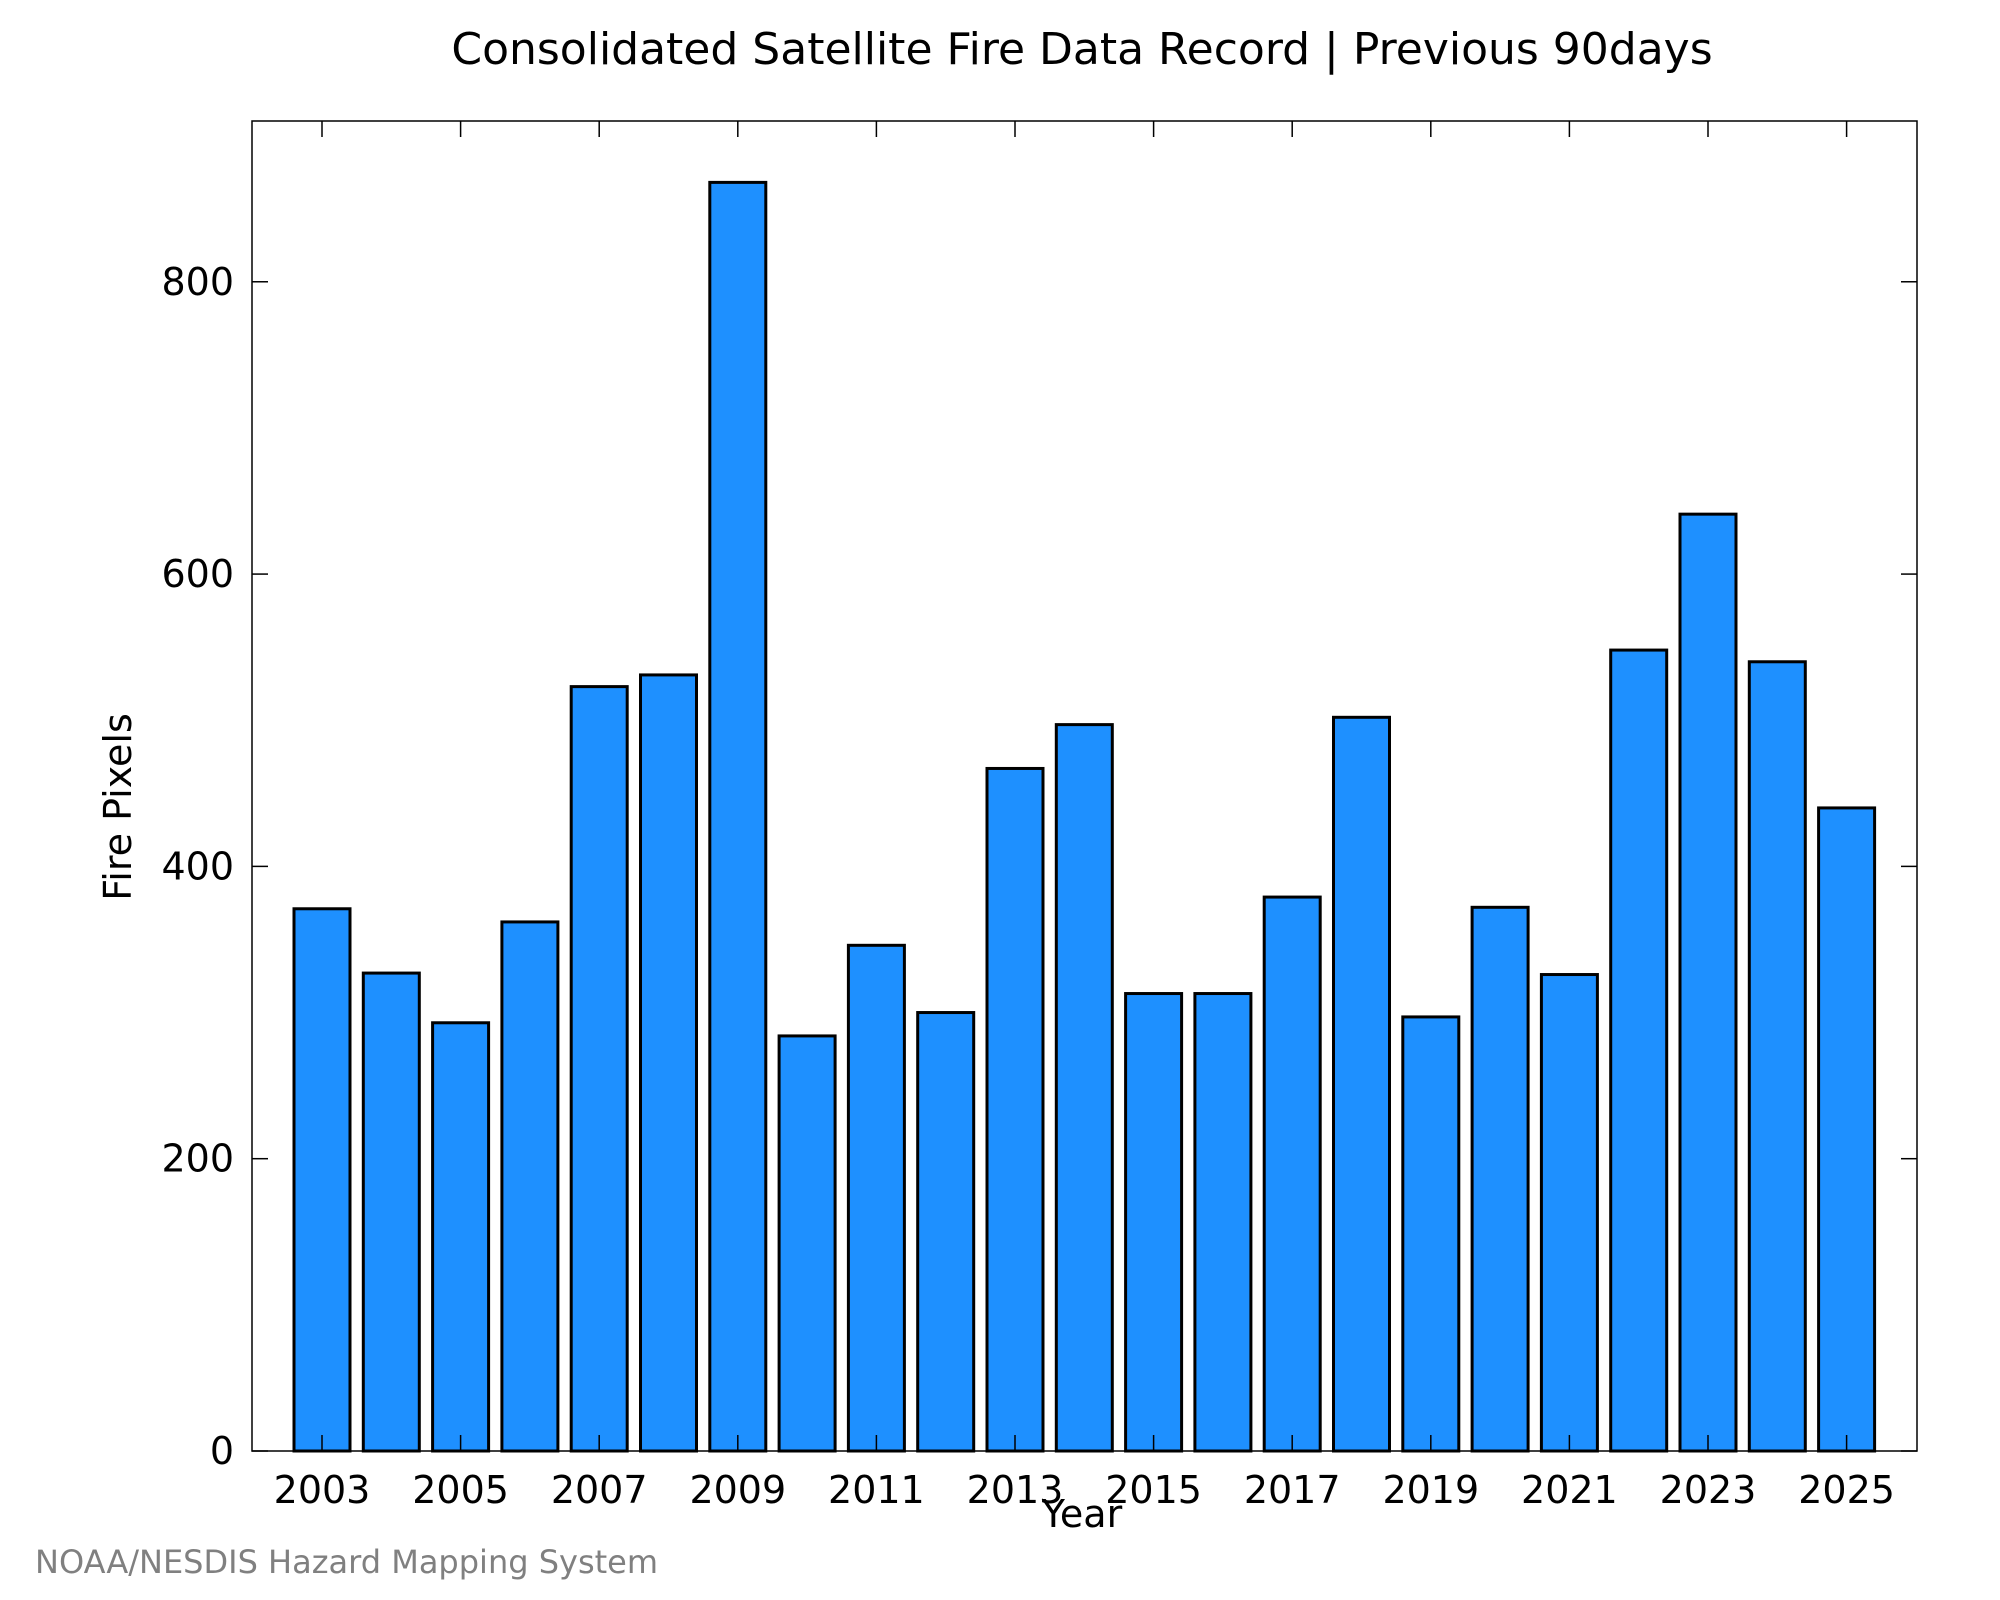 This screenshot has height=1600, width=2000. I want to click on bar-2015, so click(1154, 1222).